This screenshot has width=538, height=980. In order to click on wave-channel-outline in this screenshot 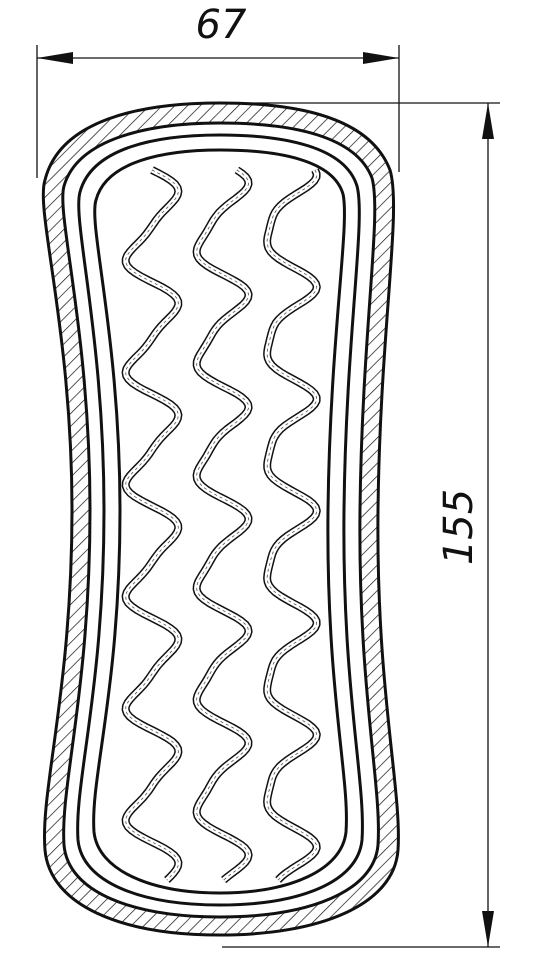, I will do `click(152, 524)`.